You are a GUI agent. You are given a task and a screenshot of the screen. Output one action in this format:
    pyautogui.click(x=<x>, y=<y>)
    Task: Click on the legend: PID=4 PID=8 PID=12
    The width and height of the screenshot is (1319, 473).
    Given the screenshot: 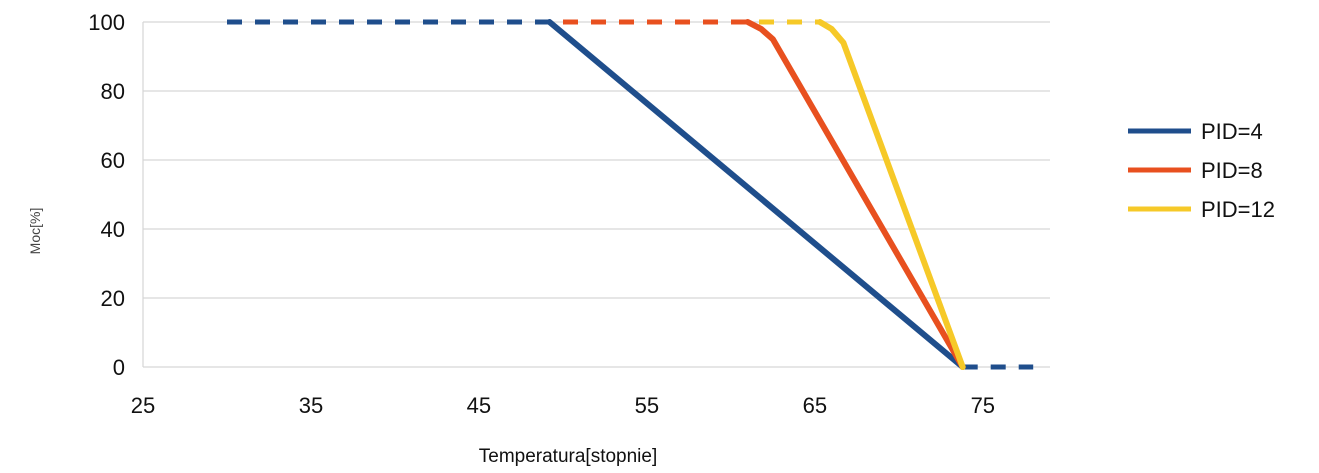 What is the action you would take?
    pyautogui.click(x=1201, y=170)
    